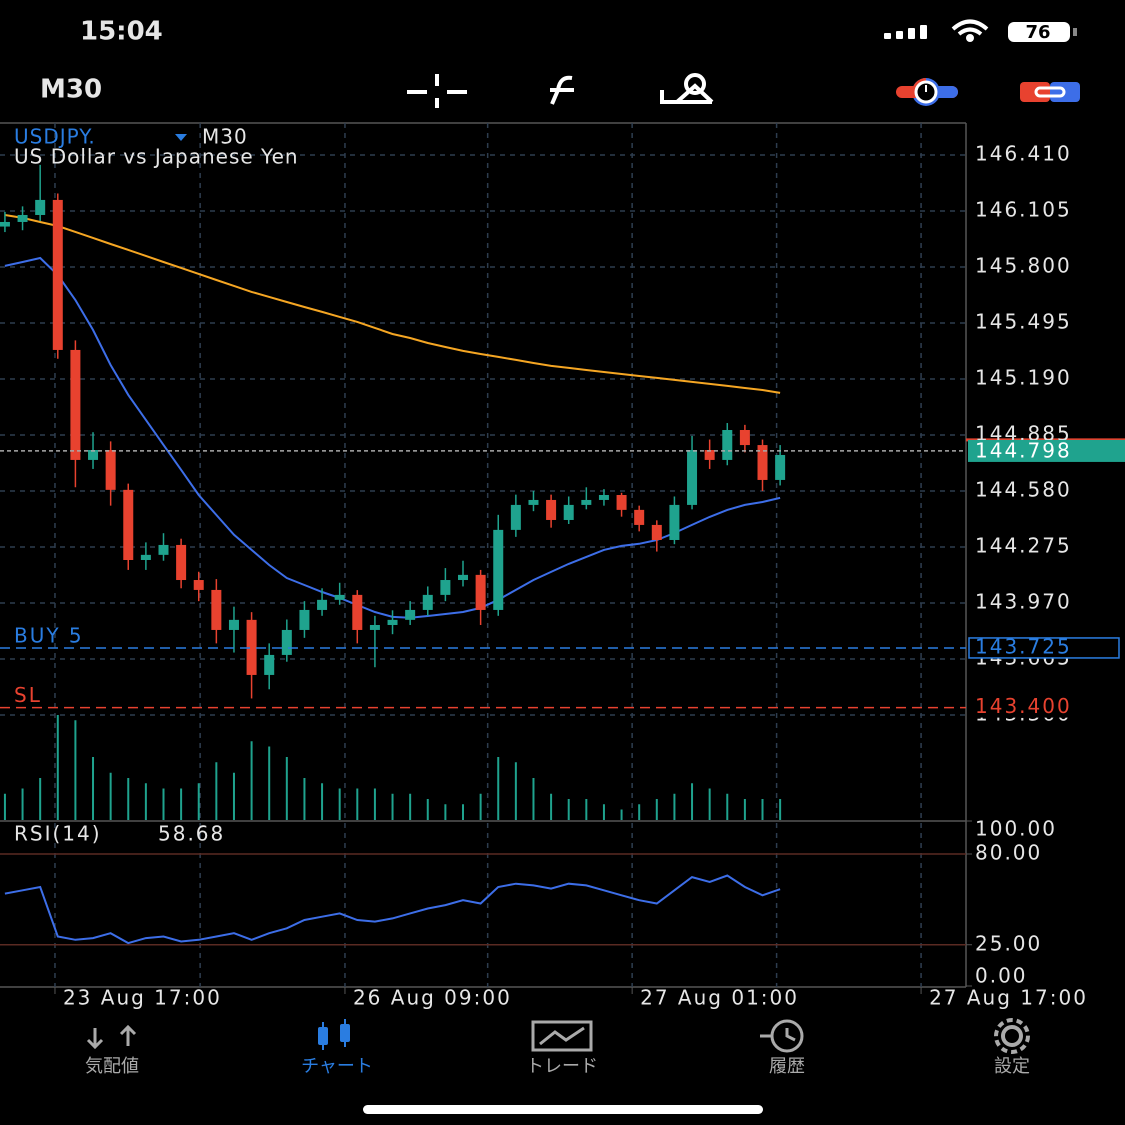 Image resolution: width=1125 pixels, height=1125 pixels. What do you see at coordinates (1012, 1066) in the screenshot?
I see `tab-label: 設定` at bounding box center [1012, 1066].